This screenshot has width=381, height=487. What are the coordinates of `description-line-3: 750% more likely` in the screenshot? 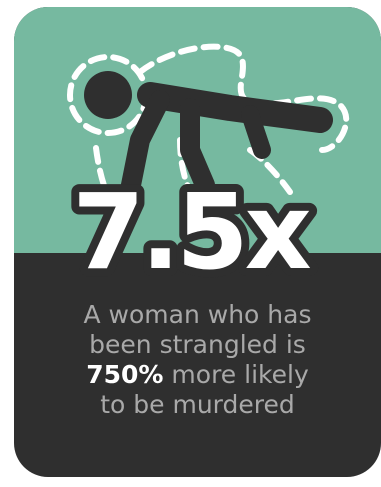 It's located at (197, 375).